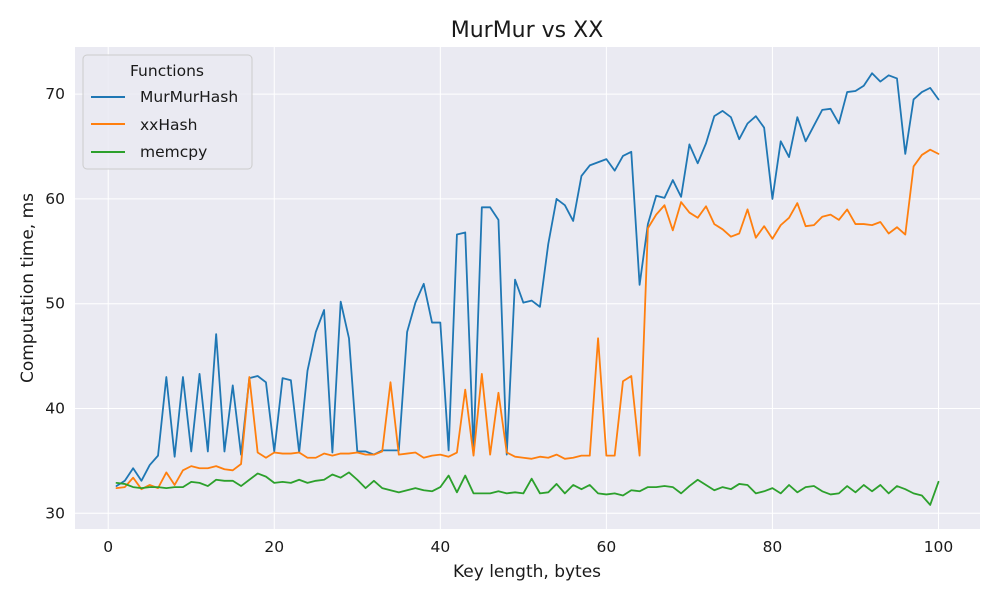 The width and height of the screenshot is (1000, 600). I want to click on chart-title: MurMur vs XX, so click(527, 30).